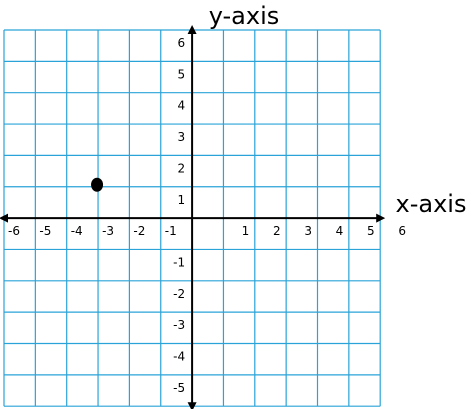  I want to click on x-axis-title: x-axis, so click(431, 204).